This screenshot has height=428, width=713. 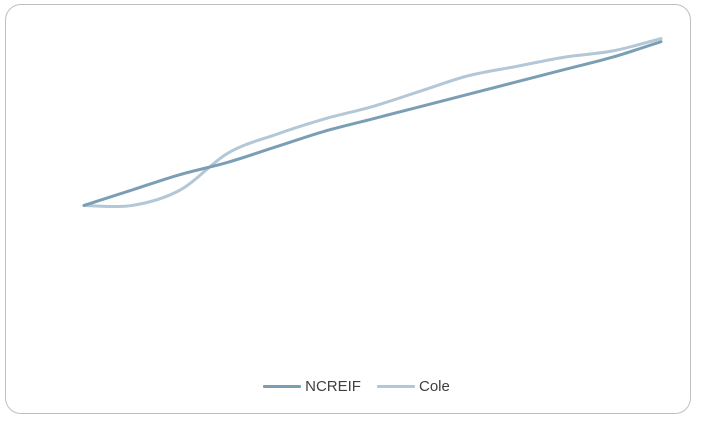 I want to click on legend-item-cole: Cole, so click(x=413, y=386).